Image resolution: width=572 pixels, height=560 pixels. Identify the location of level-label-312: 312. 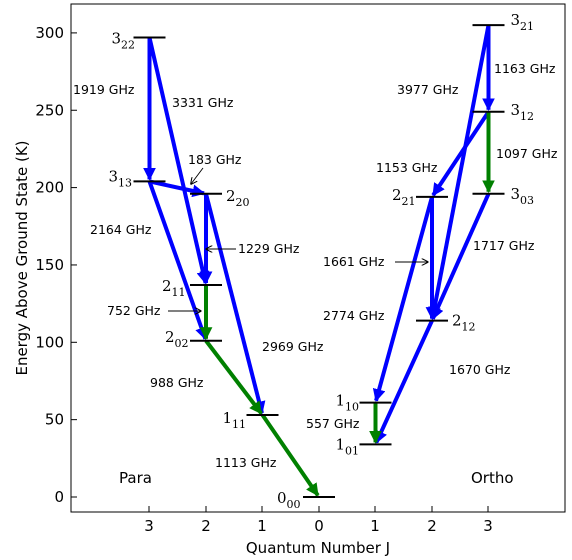
(523, 112).